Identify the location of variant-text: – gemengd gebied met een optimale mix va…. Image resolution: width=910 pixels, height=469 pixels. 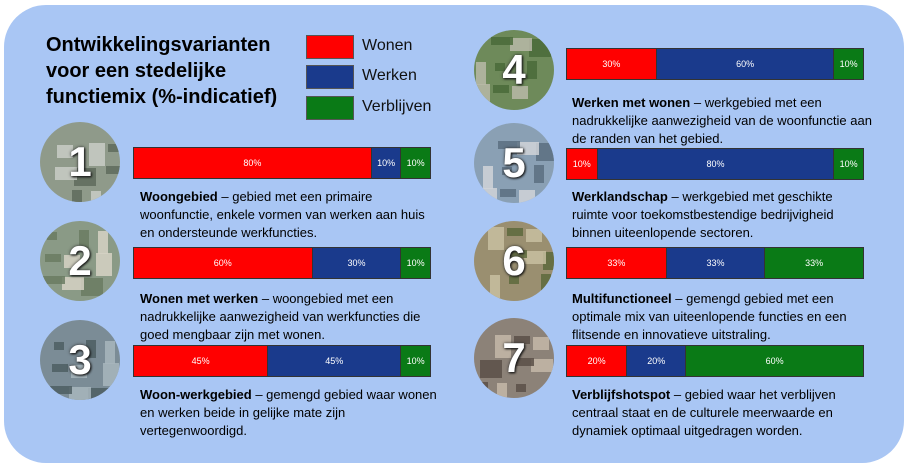
(709, 316).